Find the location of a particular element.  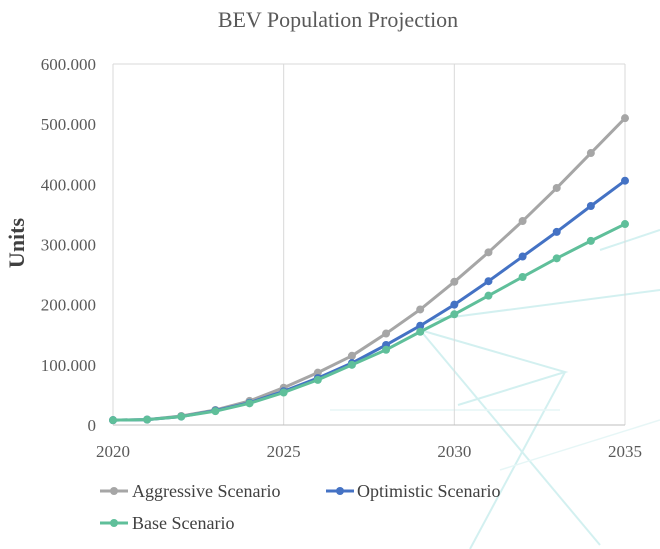

y-axis-label: Units is located at coordinates (16, 243).